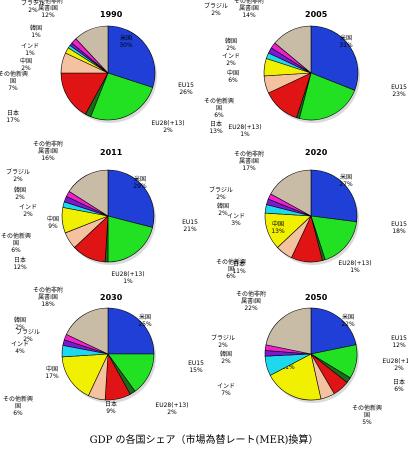 Image resolution: width=408 pixels, height=450 pixels. Describe the element at coordinates (190, 226) in the screenshot. I see `data-label: EU15 21%` at that location.